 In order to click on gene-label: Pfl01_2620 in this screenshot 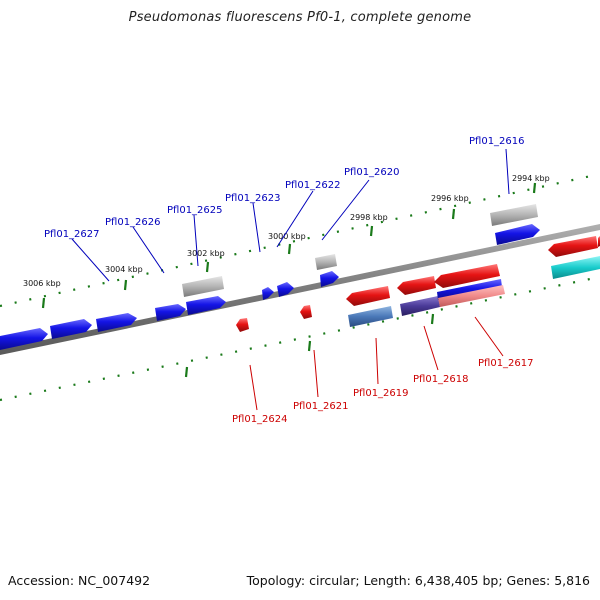, I will do `click(372, 172)`.